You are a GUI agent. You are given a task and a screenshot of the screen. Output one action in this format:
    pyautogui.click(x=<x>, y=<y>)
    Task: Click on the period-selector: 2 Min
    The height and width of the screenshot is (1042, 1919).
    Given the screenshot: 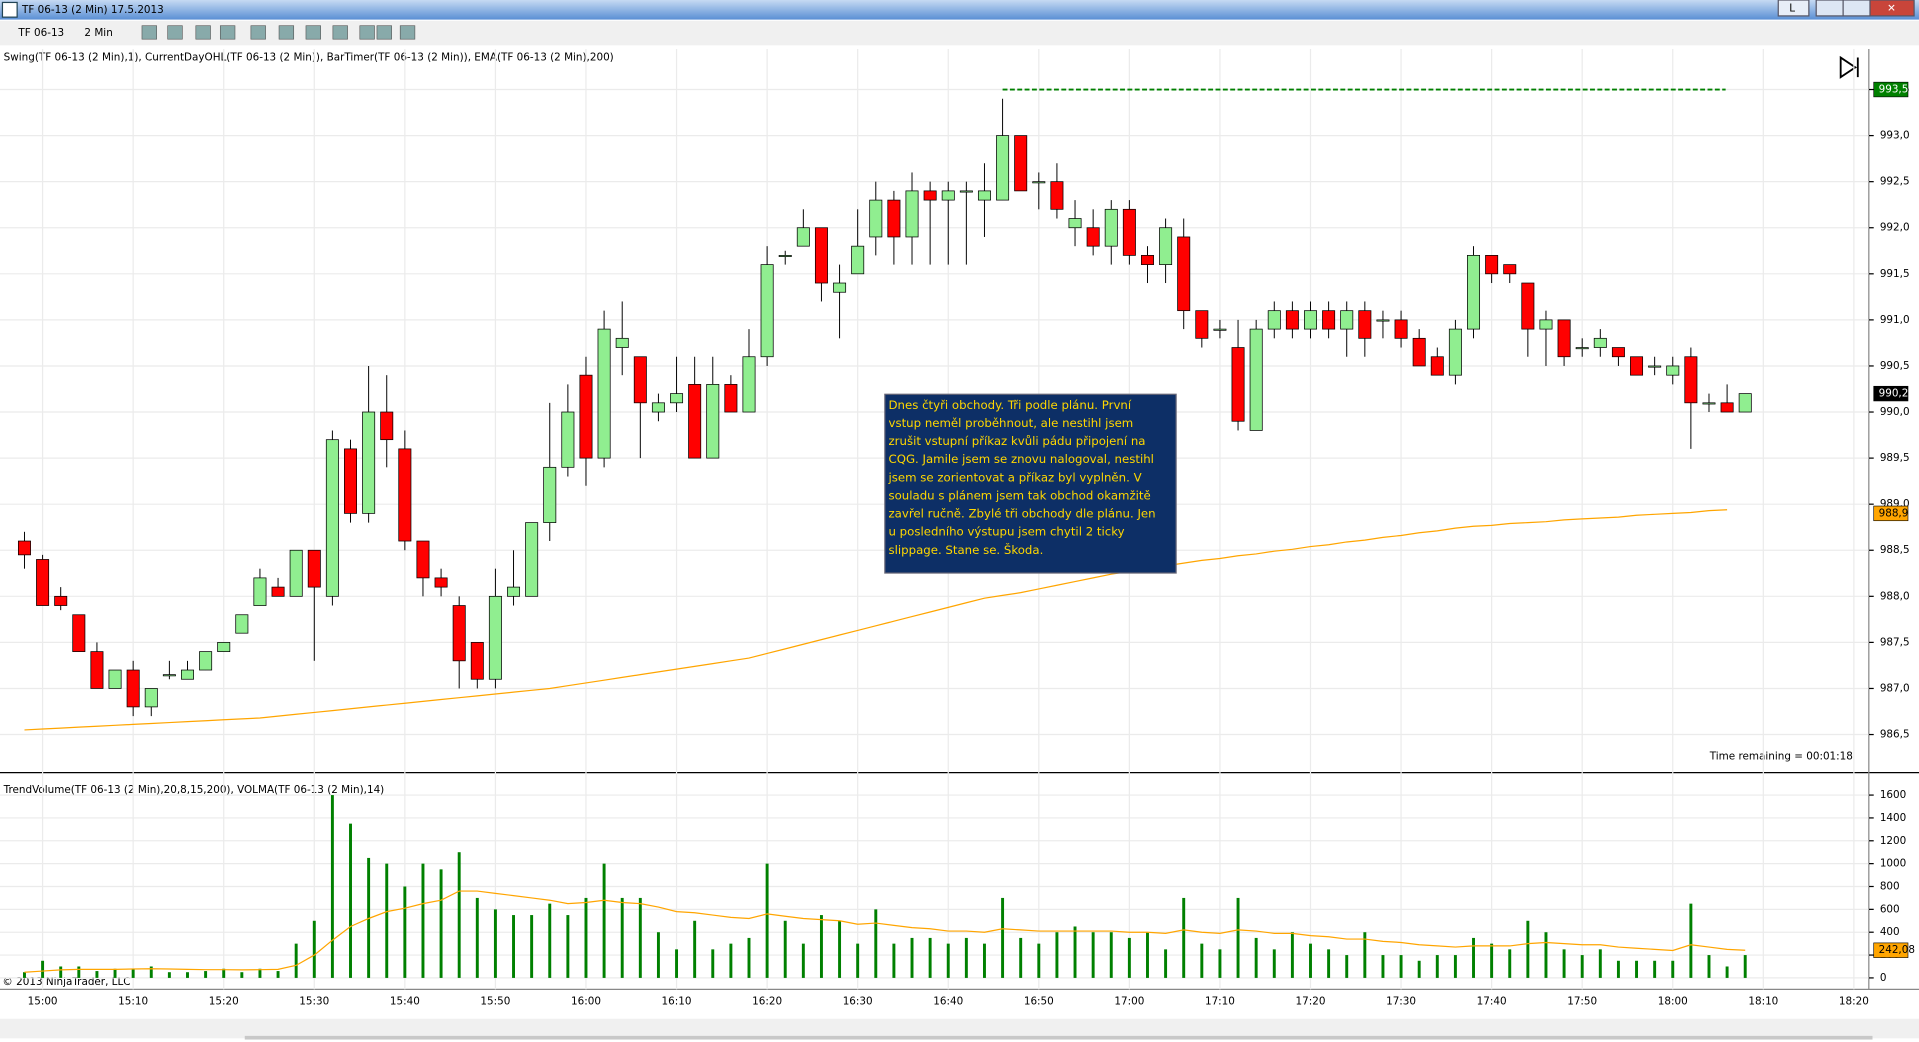 What is the action you would take?
    pyautogui.click(x=98, y=33)
    